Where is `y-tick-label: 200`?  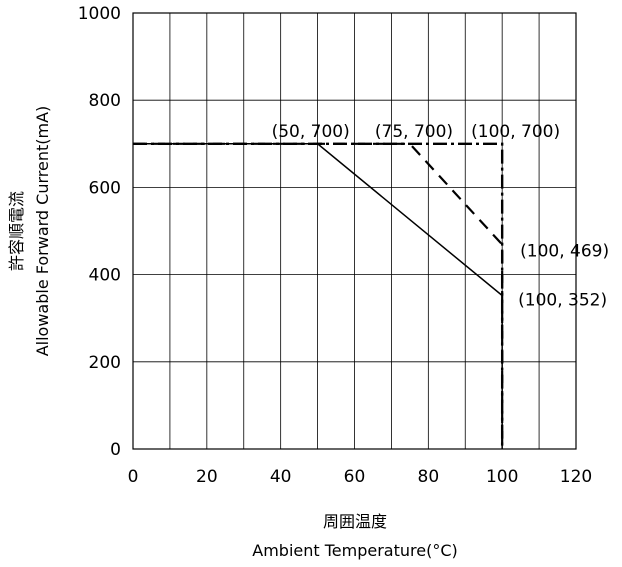
y-tick-label: 200 is located at coordinates (105, 363).